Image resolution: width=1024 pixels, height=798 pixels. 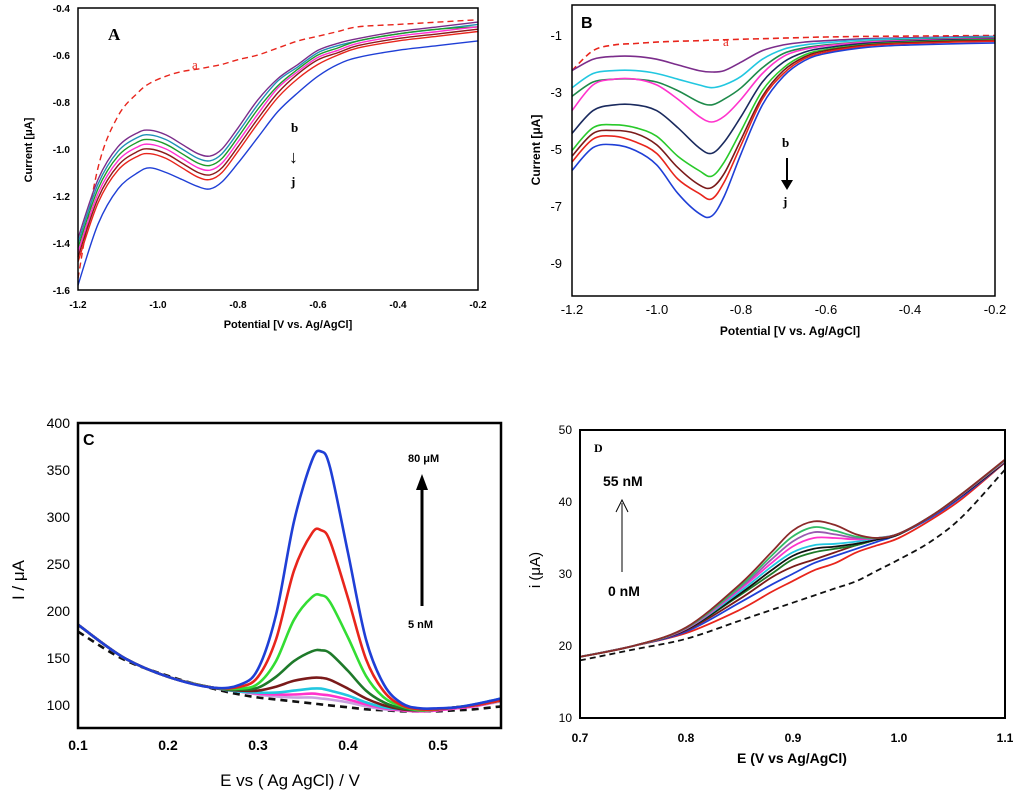 What do you see at coordinates (556, 263) in the screenshot?
I see `panel-b-ytick: -9` at bounding box center [556, 263].